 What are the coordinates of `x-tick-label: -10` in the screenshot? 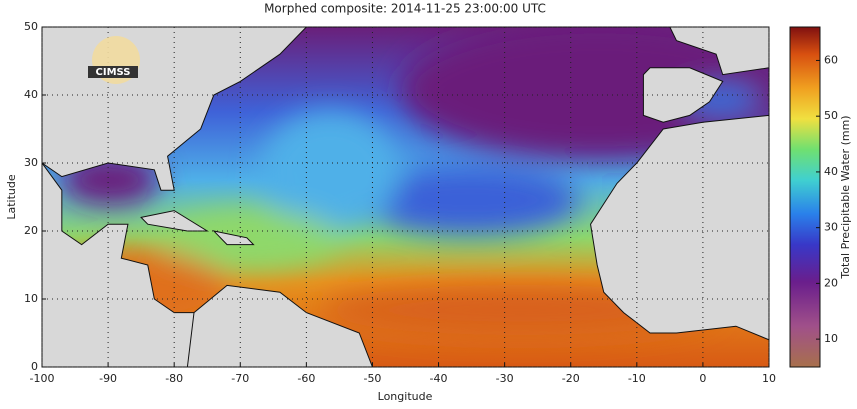 It's located at (637, 378).